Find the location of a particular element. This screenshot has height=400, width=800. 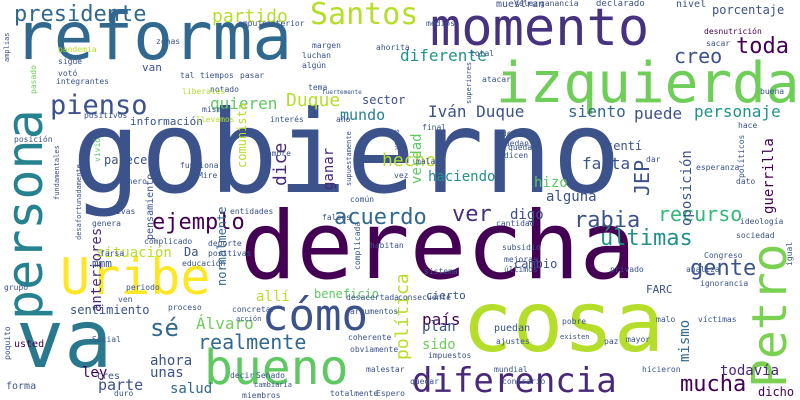

word: dinero is located at coordinates (132, 181).